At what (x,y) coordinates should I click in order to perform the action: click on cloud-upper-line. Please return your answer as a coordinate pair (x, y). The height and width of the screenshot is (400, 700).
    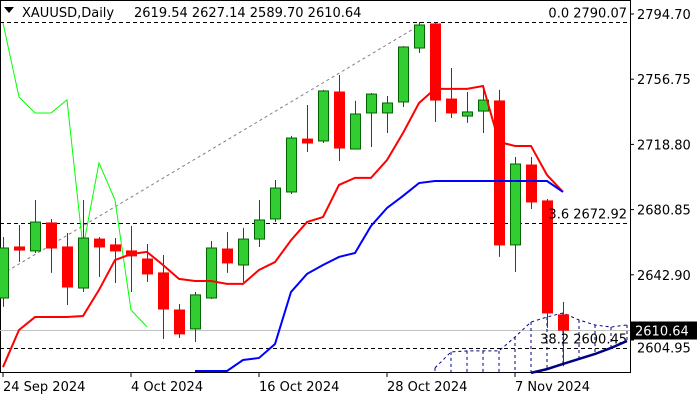
    Looking at the image, I should click on (531, 340).